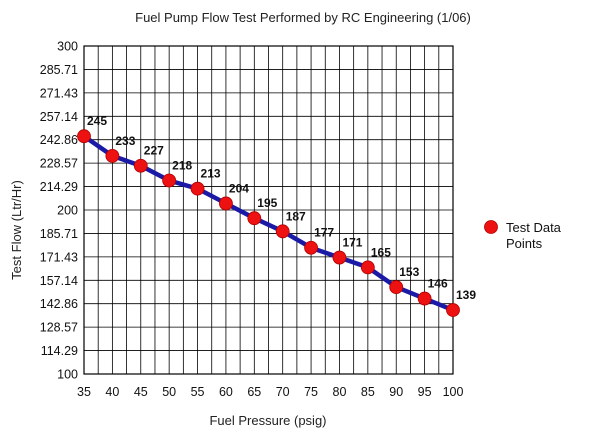 This screenshot has width=593, height=443. I want to click on x-axis-label: Fuel Pressure (psig), so click(267, 420).